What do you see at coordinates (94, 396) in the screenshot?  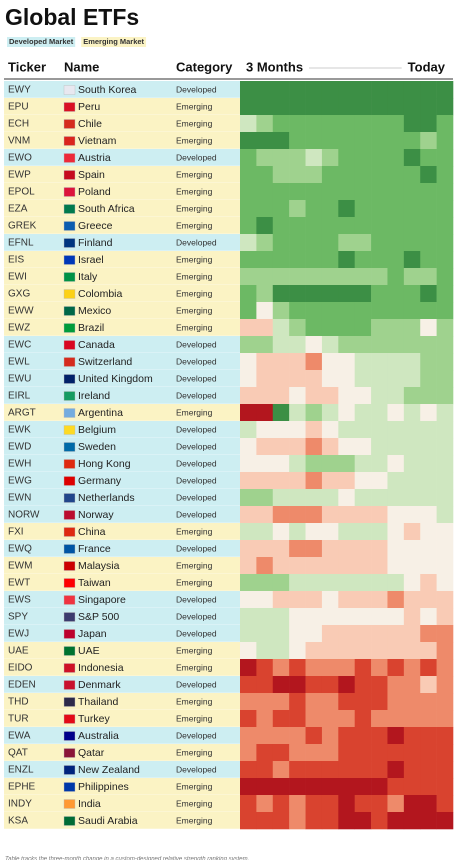 I see `country-name: Ireland` at bounding box center [94, 396].